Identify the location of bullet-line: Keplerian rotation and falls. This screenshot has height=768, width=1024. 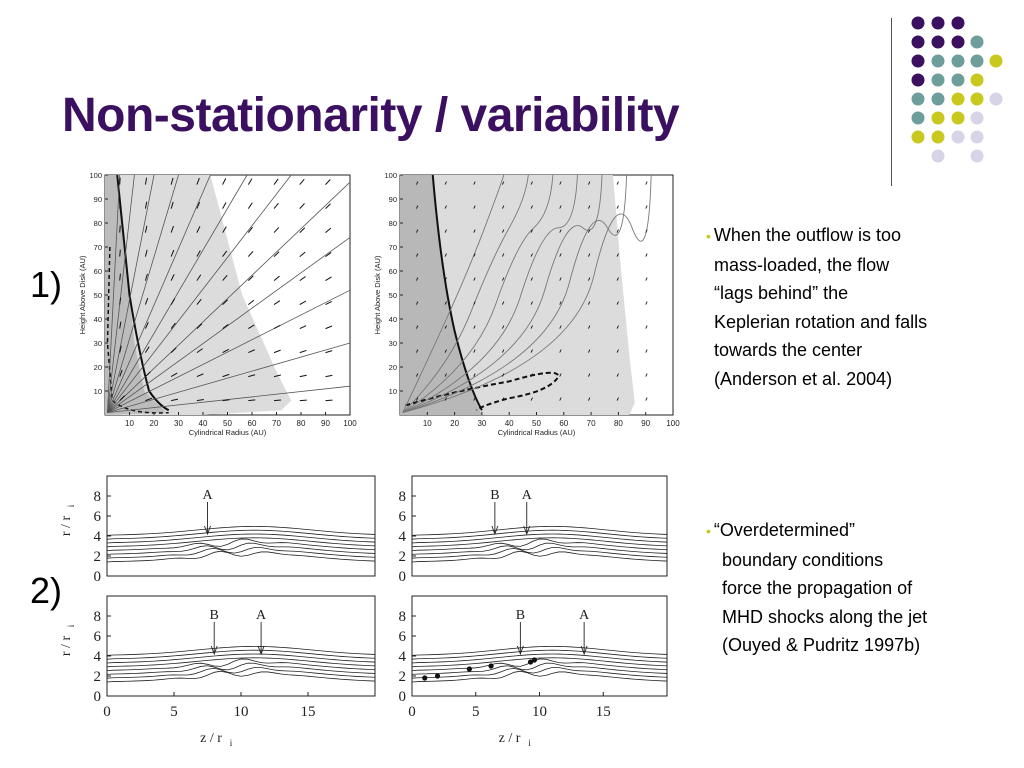
(821, 321).